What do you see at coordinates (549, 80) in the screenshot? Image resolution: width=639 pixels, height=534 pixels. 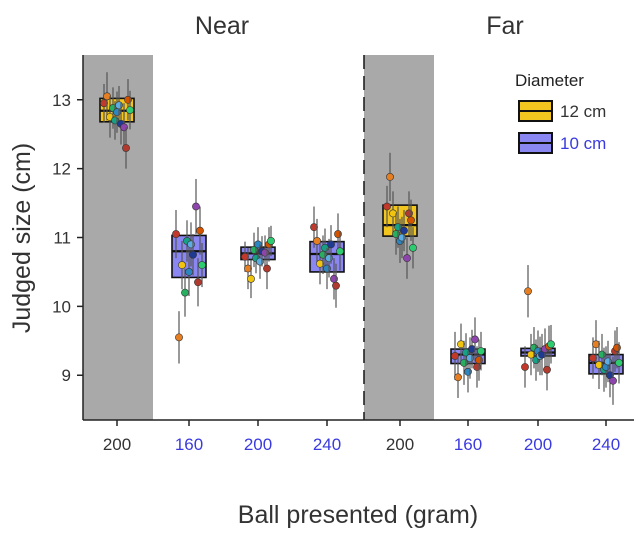 I see `legend-title: Diameter` at bounding box center [549, 80].